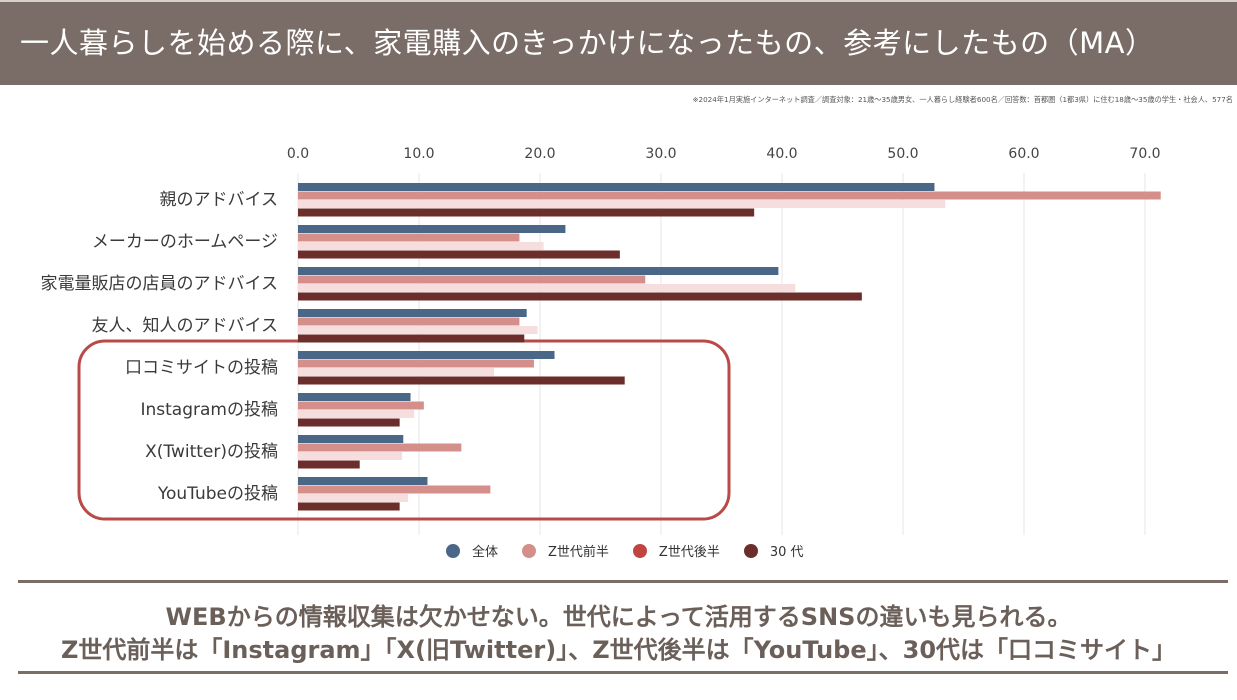  I want to click on conclusion-line-1: WEBからの情報収集は欠かせない。世代によって活用するSNSの違いも見られる。, so click(618, 617).